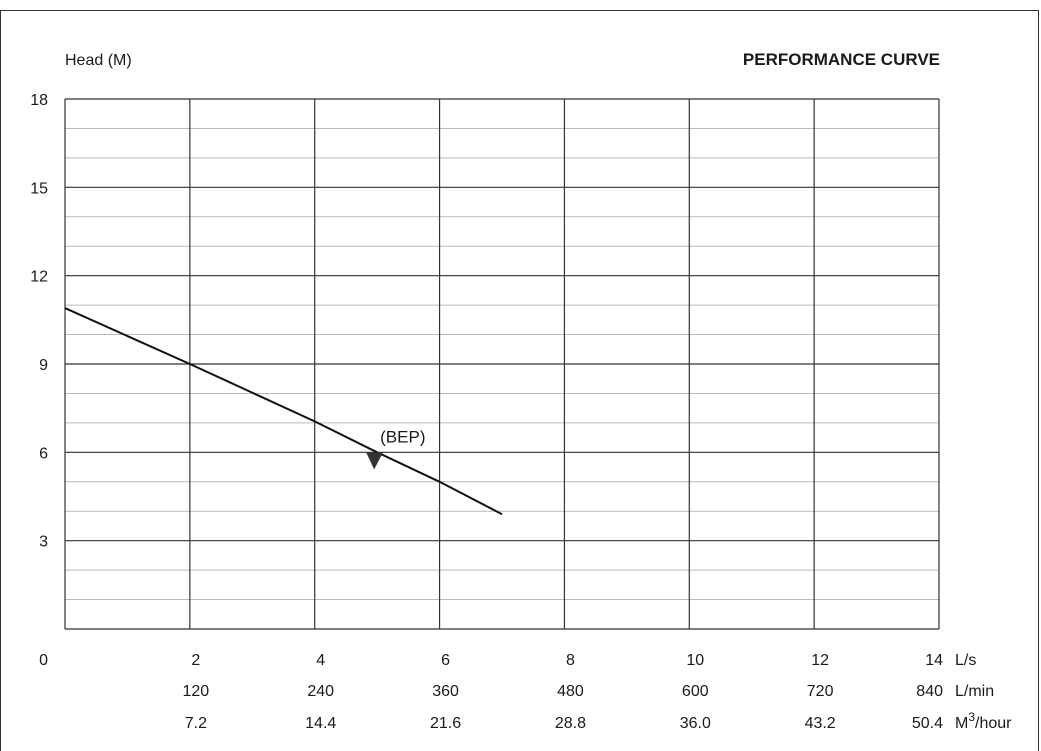 The height and width of the screenshot is (751, 1041). What do you see at coordinates (43, 453) in the screenshot?
I see `y-tick-label: 6` at bounding box center [43, 453].